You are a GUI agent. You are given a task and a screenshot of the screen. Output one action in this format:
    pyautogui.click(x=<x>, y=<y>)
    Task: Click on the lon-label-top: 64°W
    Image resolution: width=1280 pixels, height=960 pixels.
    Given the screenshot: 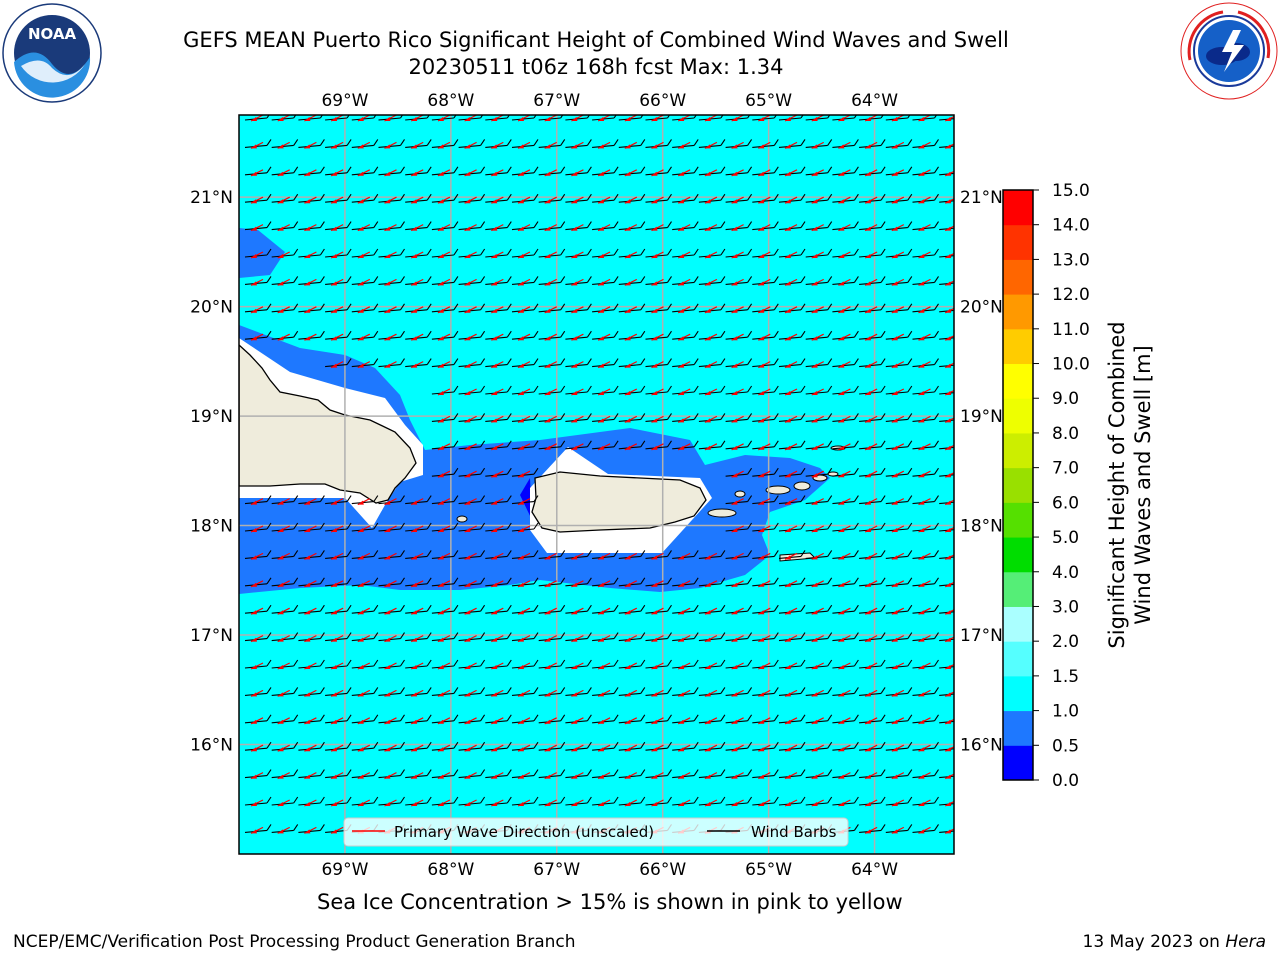 What is the action you would take?
    pyautogui.click(x=874, y=101)
    